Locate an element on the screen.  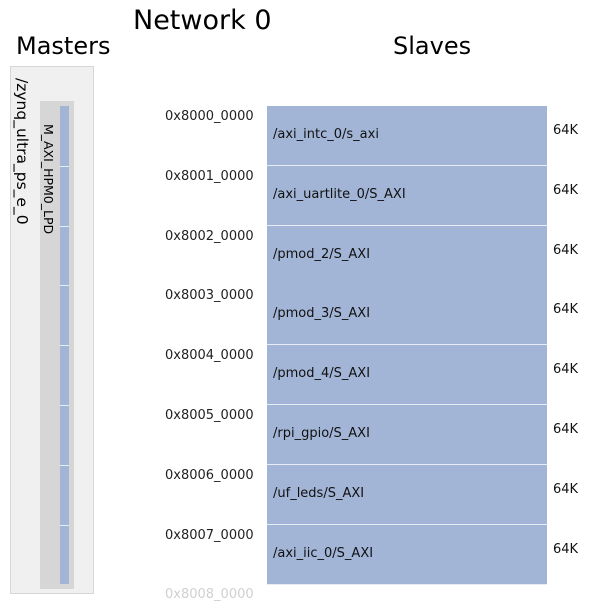
network-title: Network 0 is located at coordinates (202, 20).